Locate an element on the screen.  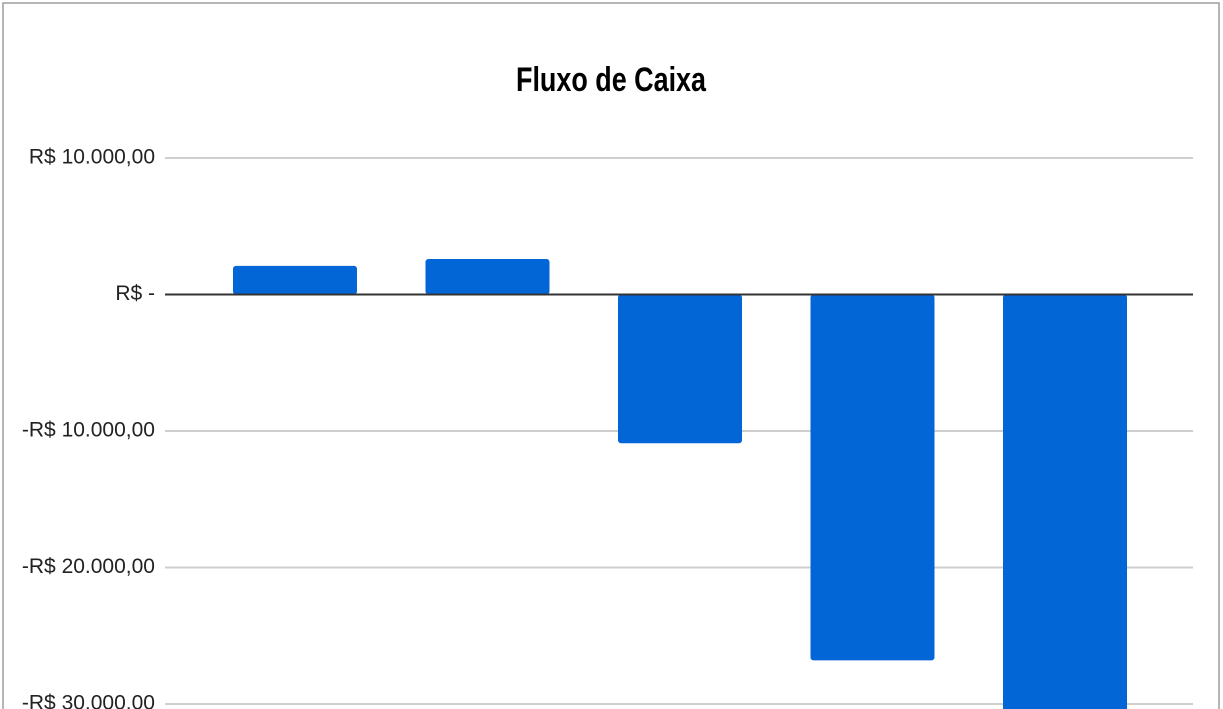
y-tick-label: R$ - is located at coordinates (135, 293).